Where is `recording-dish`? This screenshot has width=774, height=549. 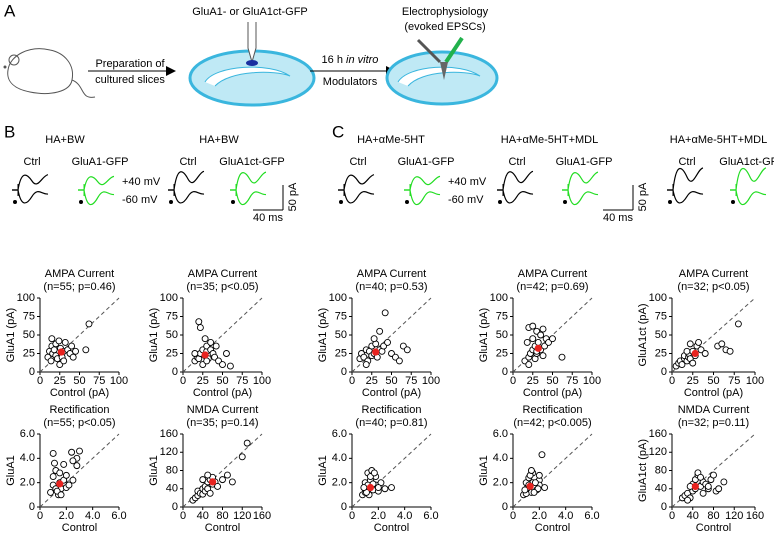
recording-dish is located at coordinates (442, 71).